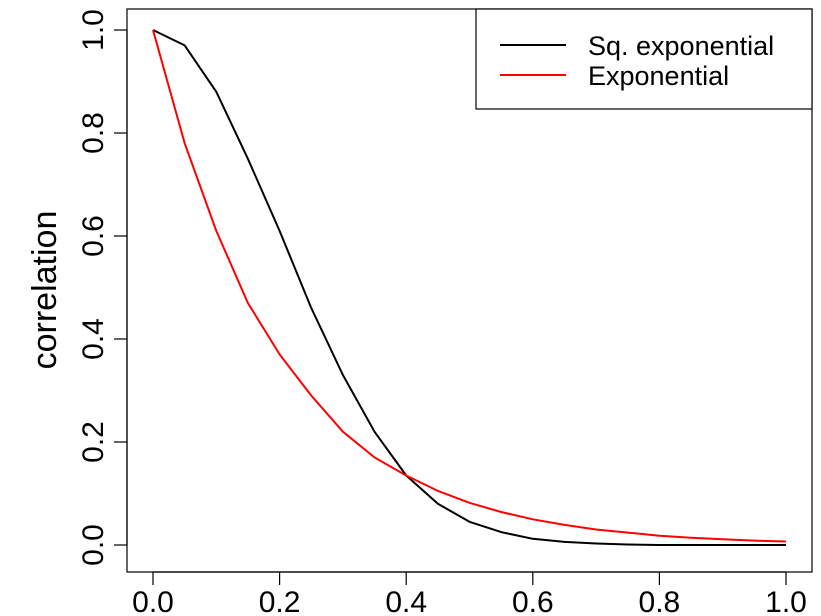  What do you see at coordinates (533, 601) in the screenshot?
I see `x-tick-label: 0.6` at bounding box center [533, 601].